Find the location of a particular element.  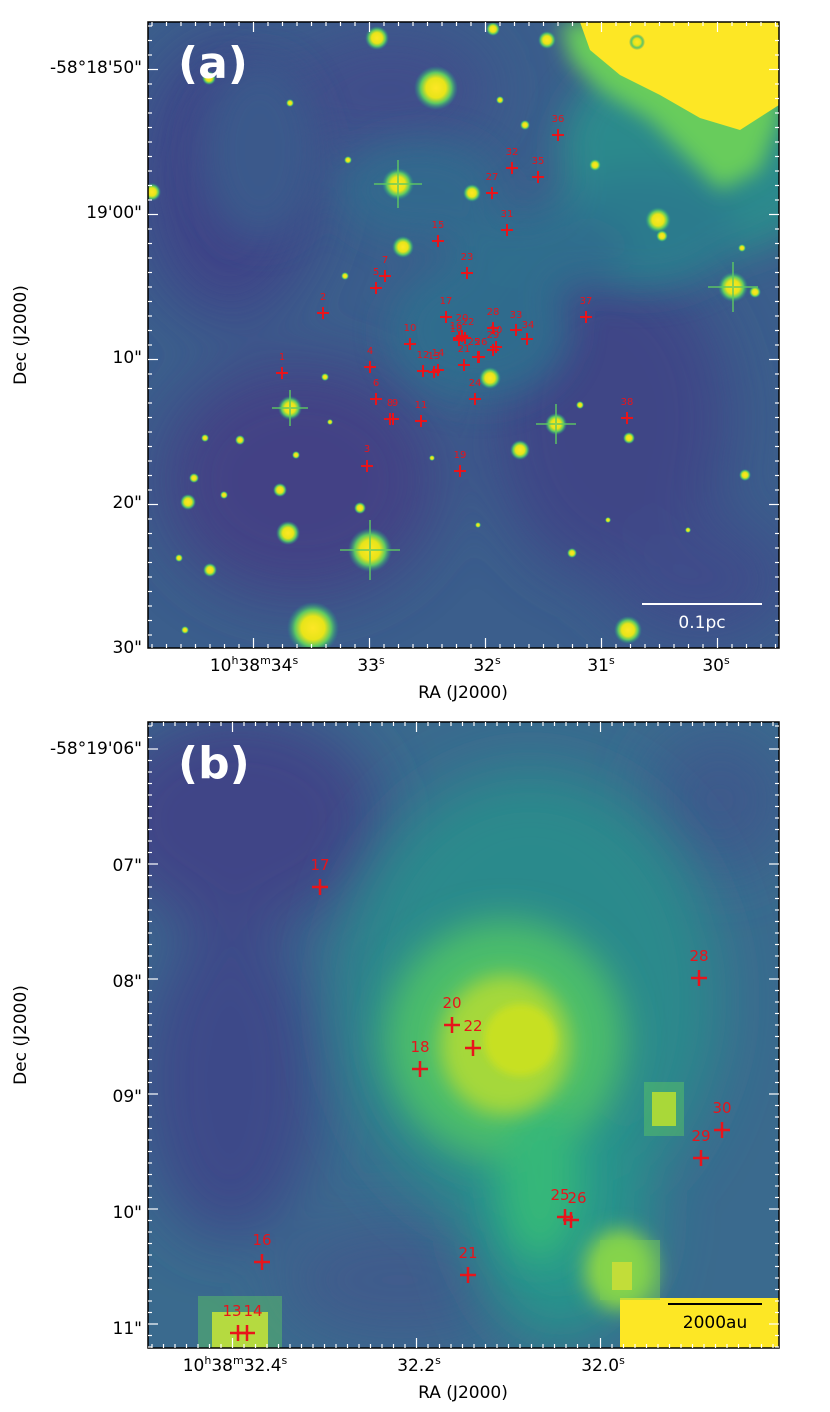

panel-a-source-10-label: 10 is located at coordinates (410, 328).